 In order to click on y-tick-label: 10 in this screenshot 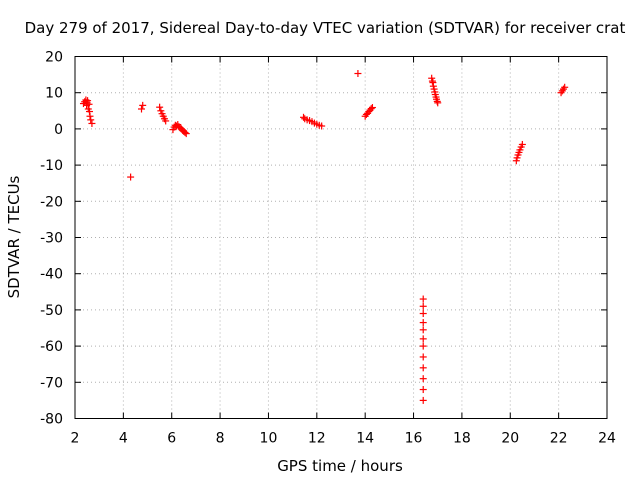, I will do `click(54, 94)`.